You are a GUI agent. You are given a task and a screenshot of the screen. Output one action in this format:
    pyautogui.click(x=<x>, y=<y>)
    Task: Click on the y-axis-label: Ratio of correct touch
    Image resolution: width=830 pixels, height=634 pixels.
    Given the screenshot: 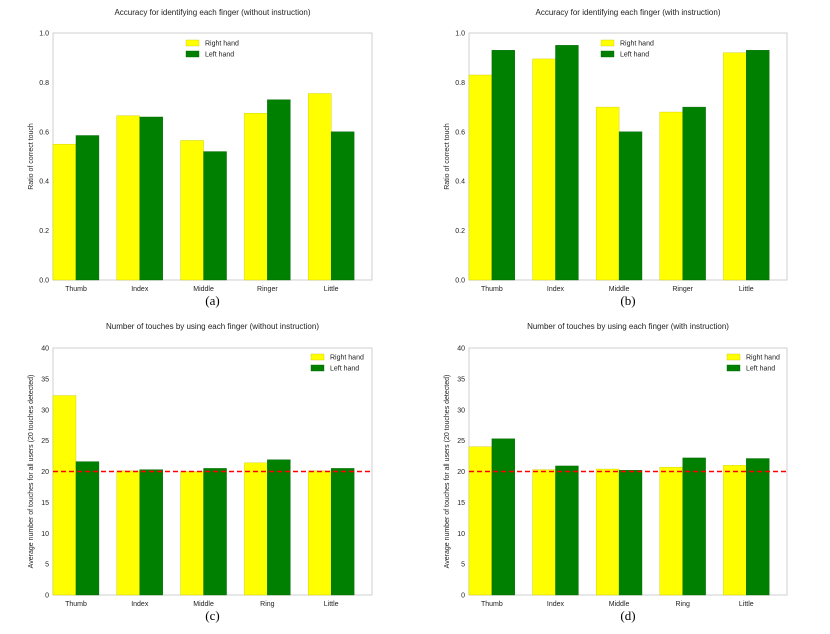 What is the action you would take?
    pyautogui.click(x=447, y=156)
    